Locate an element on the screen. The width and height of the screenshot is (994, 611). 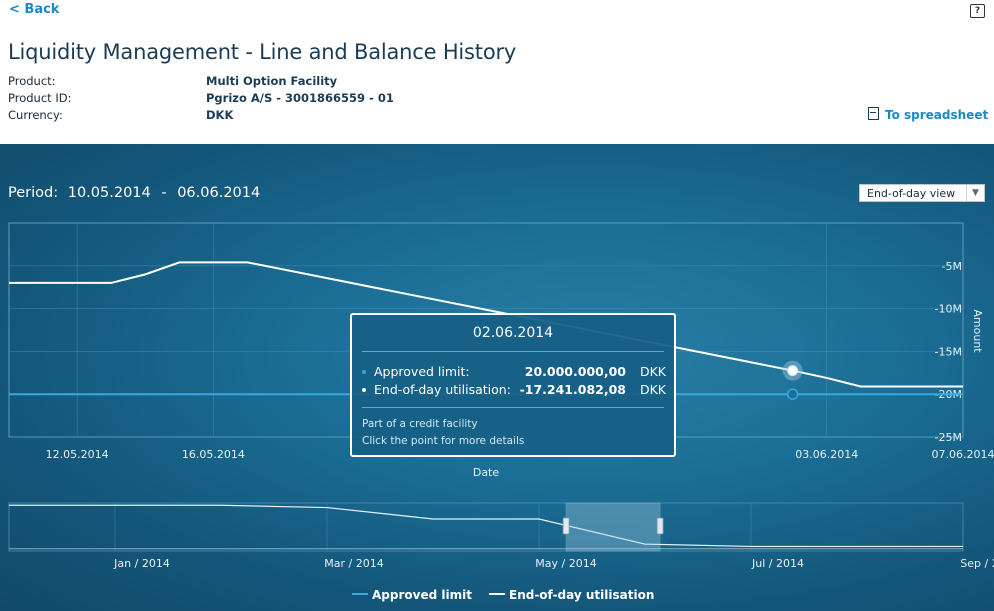
navigator-tick-label: Jan / 2014 is located at coordinates (141, 563).